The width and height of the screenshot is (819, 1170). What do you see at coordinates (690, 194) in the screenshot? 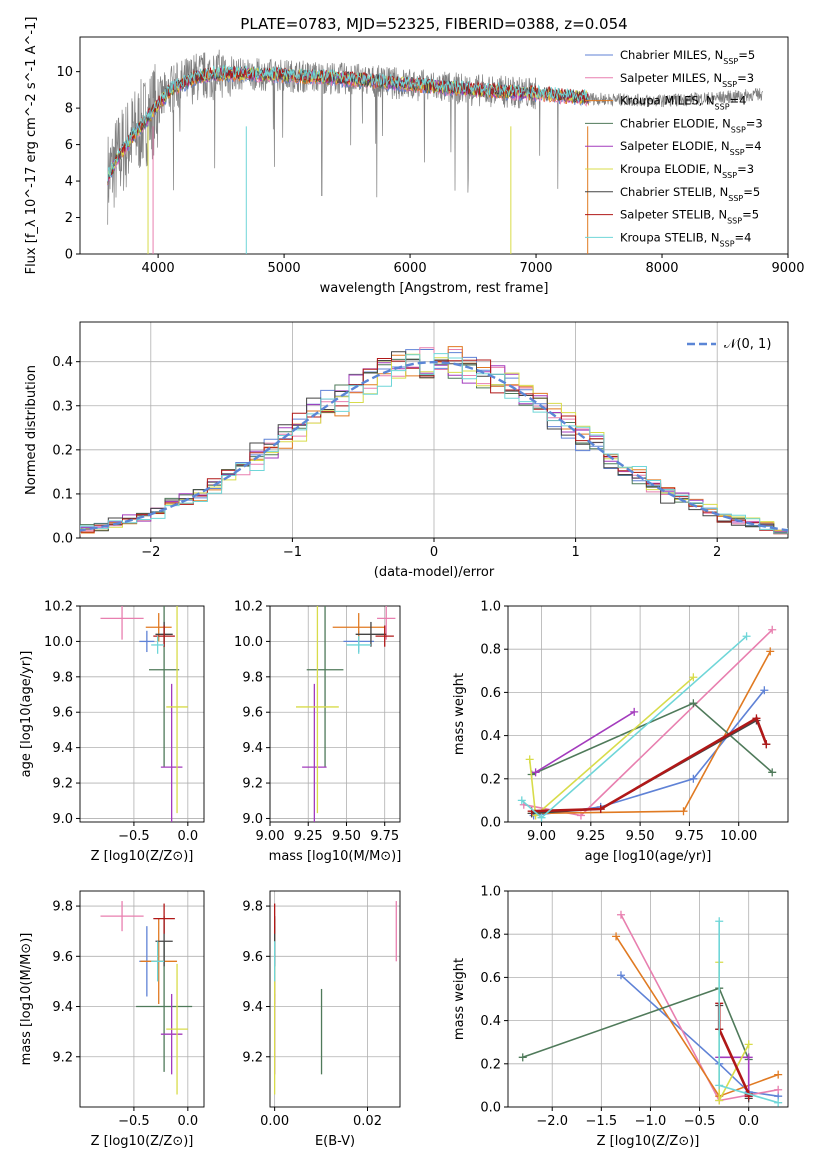
I see `legend-label: Chabrier STELIB, NSSP=5` at bounding box center [690, 194].